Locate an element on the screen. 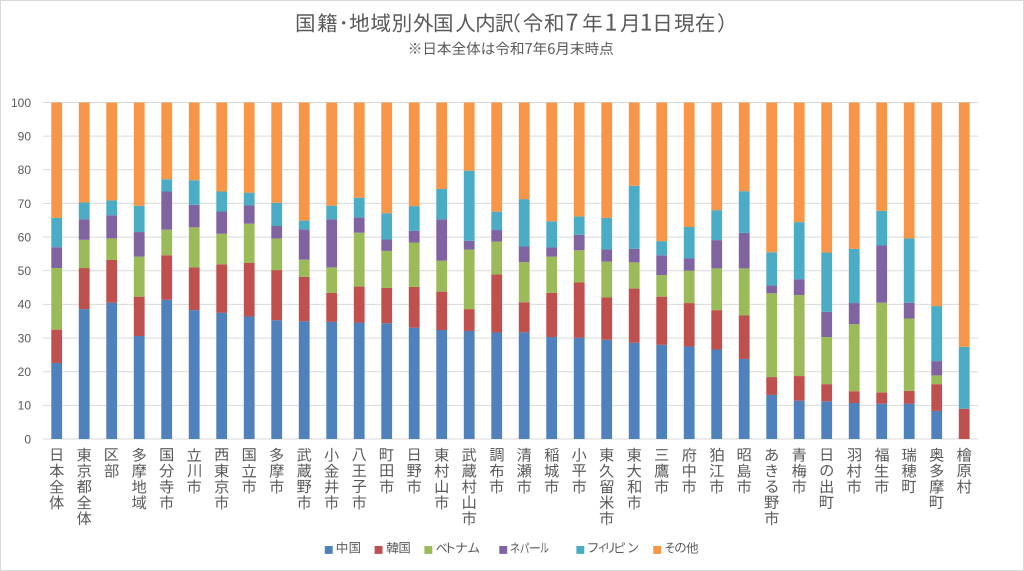 The height and width of the screenshot is (571, 1024). svg-text: 80 is located at coordinates (25, 170).